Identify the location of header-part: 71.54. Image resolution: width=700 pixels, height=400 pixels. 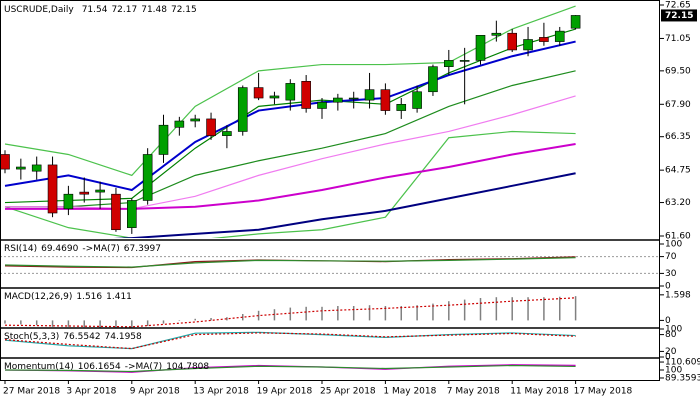
(95, 10).